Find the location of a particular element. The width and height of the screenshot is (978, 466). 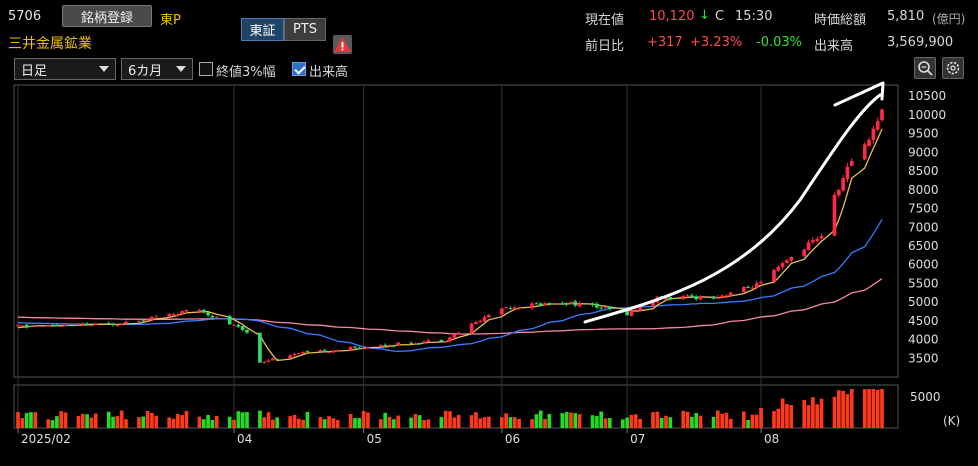

market-cap: 5,810 is located at coordinates (906, 16).